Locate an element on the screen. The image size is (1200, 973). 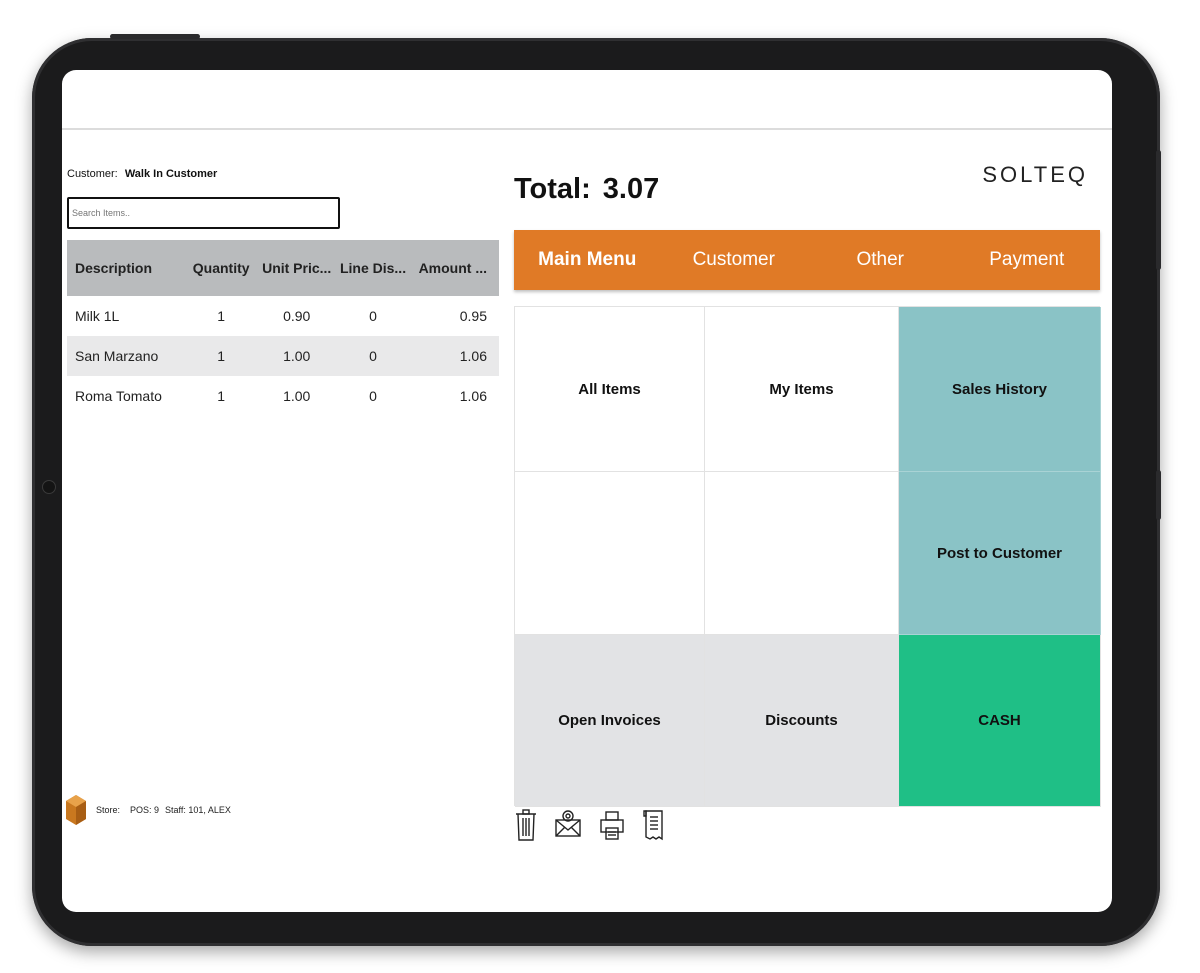
camera-icon is located at coordinates (49, 487).